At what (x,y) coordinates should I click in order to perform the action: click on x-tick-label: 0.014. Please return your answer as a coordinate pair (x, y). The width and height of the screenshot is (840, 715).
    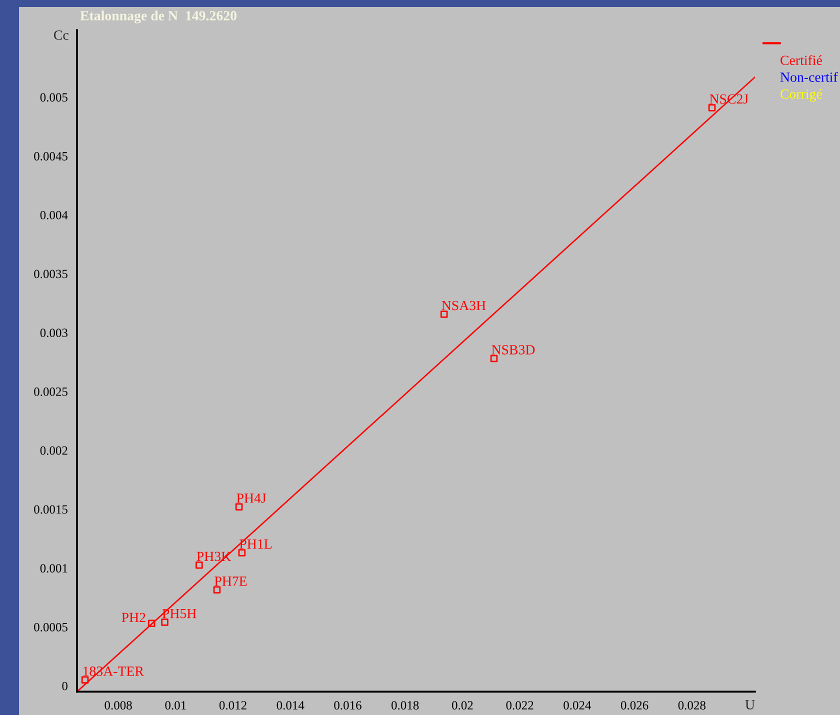
    Looking at the image, I should click on (290, 705).